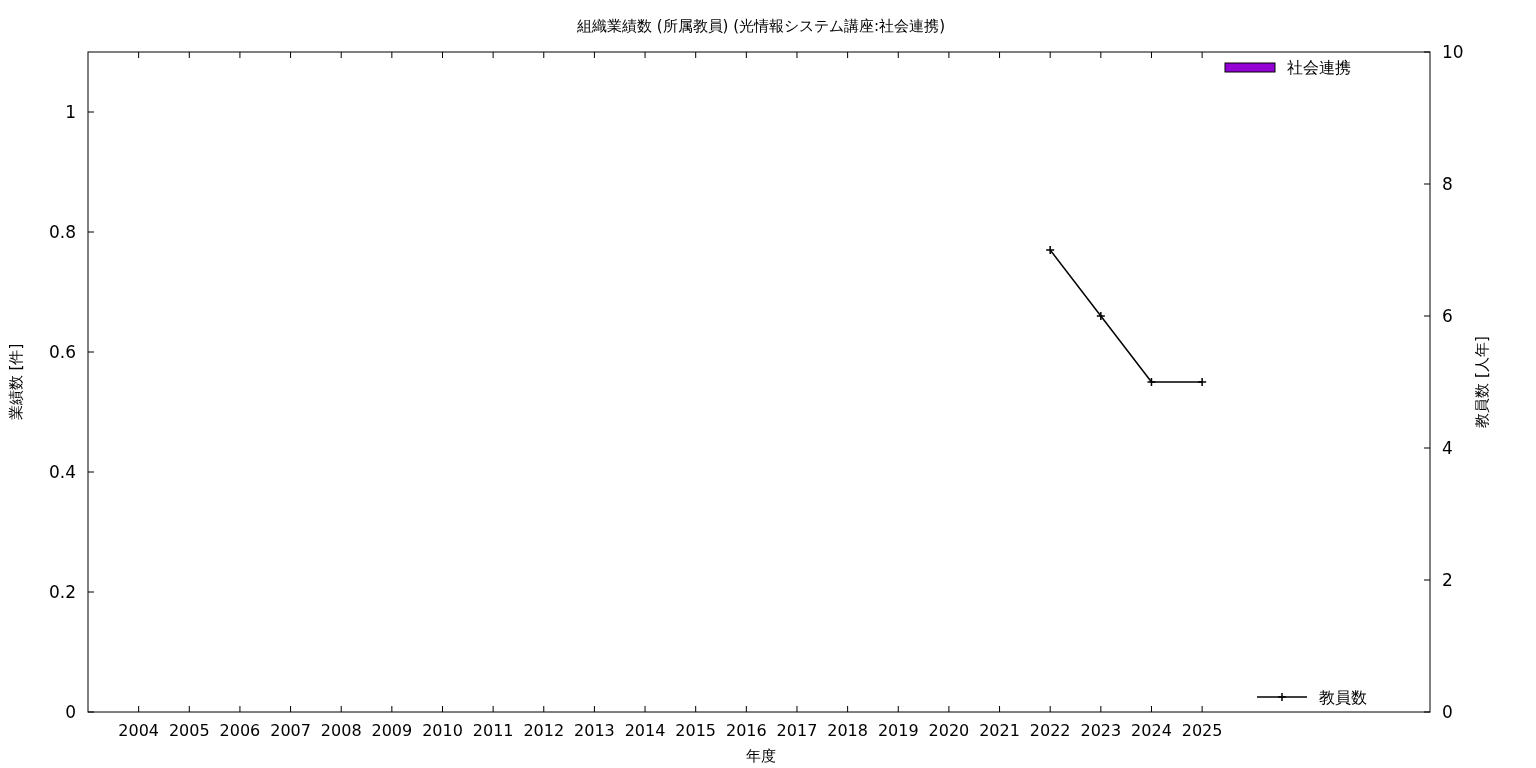 This screenshot has width=1536, height=768. What do you see at coordinates (544, 730) in the screenshot?
I see `x-tick-label: 2012` at bounding box center [544, 730].